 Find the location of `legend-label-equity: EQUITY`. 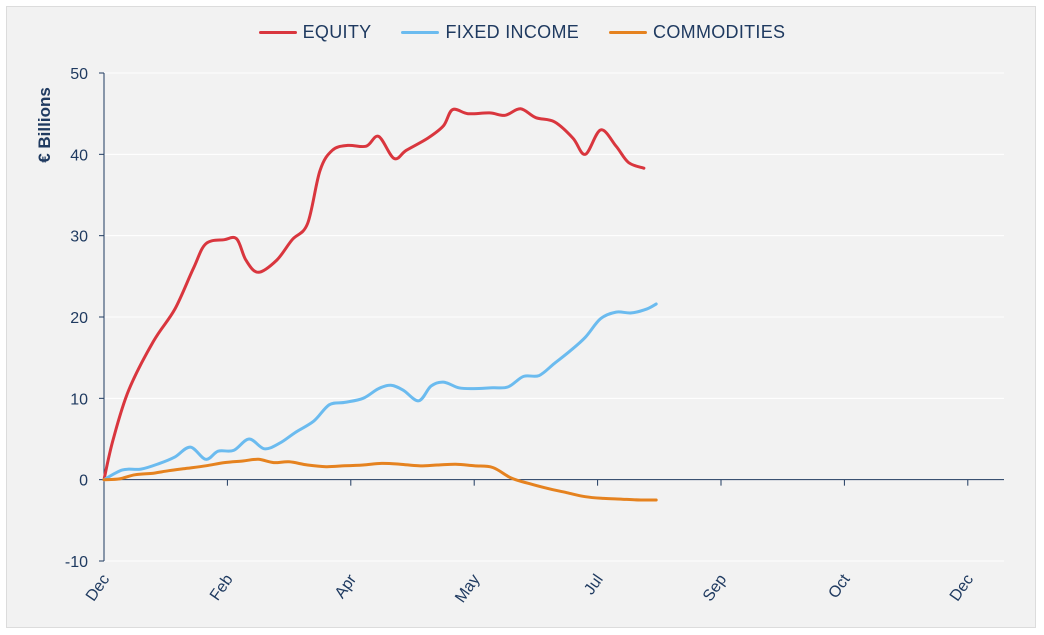

legend-label-equity: EQUITY is located at coordinates (337, 32).